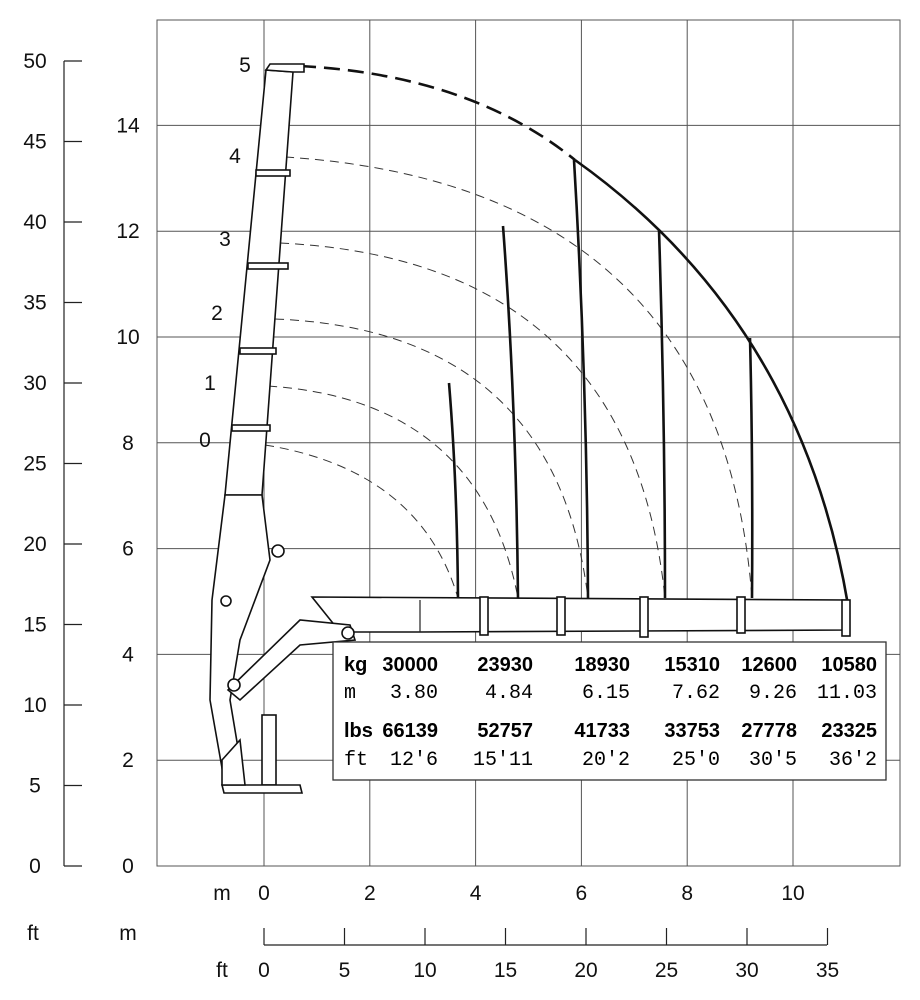 The height and width of the screenshot is (1000, 920). Describe the element at coordinates (210, 383) in the screenshot. I see `boom-section-label: 1` at that location.